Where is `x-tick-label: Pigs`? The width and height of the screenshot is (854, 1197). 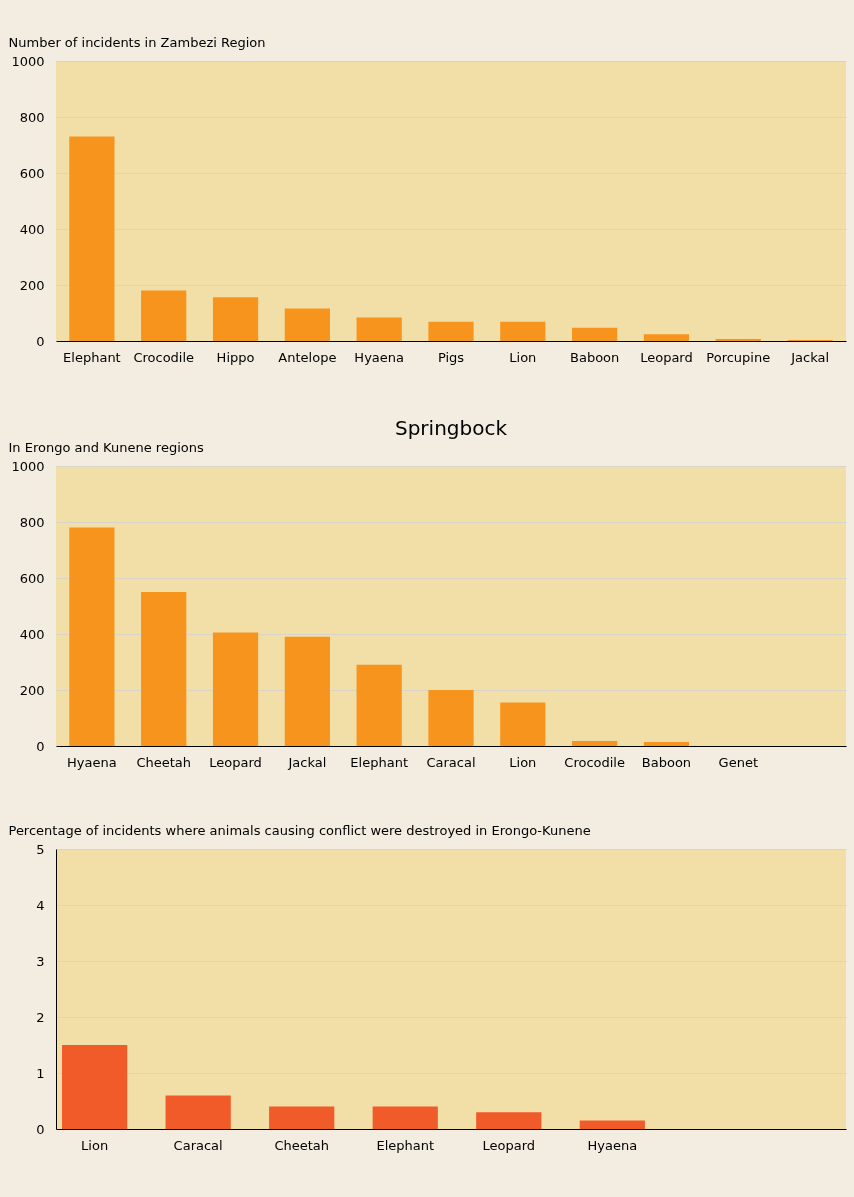 x-tick-label: Pigs is located at coordinates (451, 357).